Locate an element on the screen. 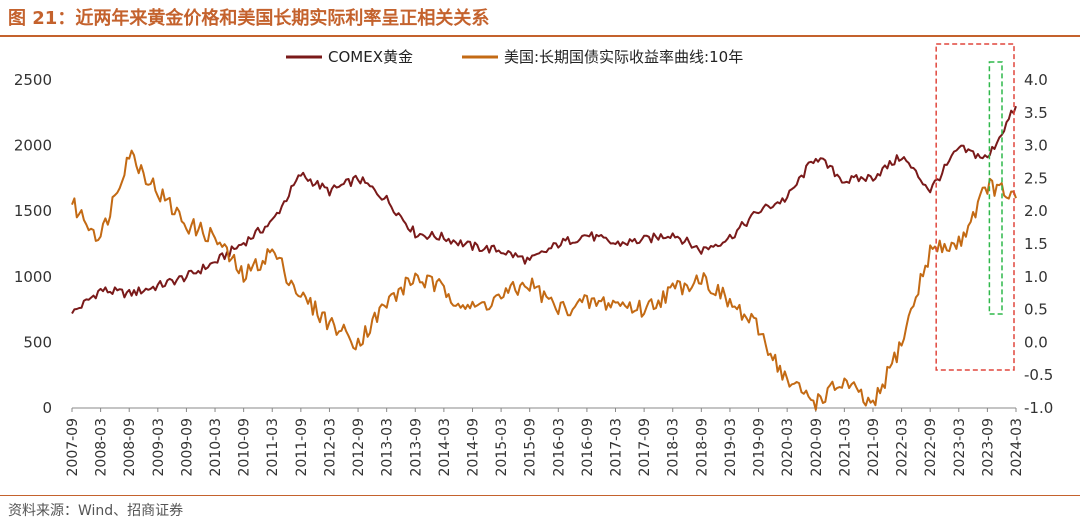 The height and width of the screenshot is (531, 1080). x-tick-label: 2008-03 is located at coordinates (102, 447).